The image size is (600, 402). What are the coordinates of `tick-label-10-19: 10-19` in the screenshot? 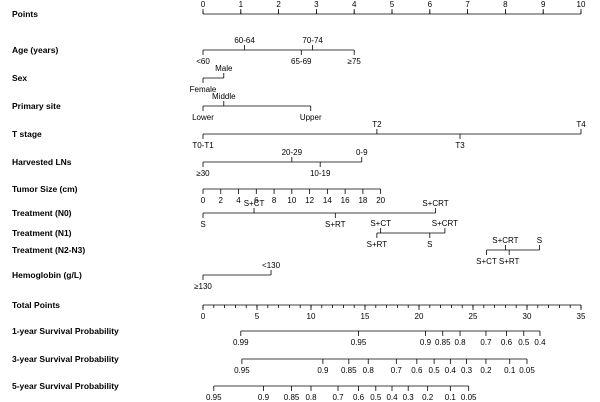 It's located at (320, 173).